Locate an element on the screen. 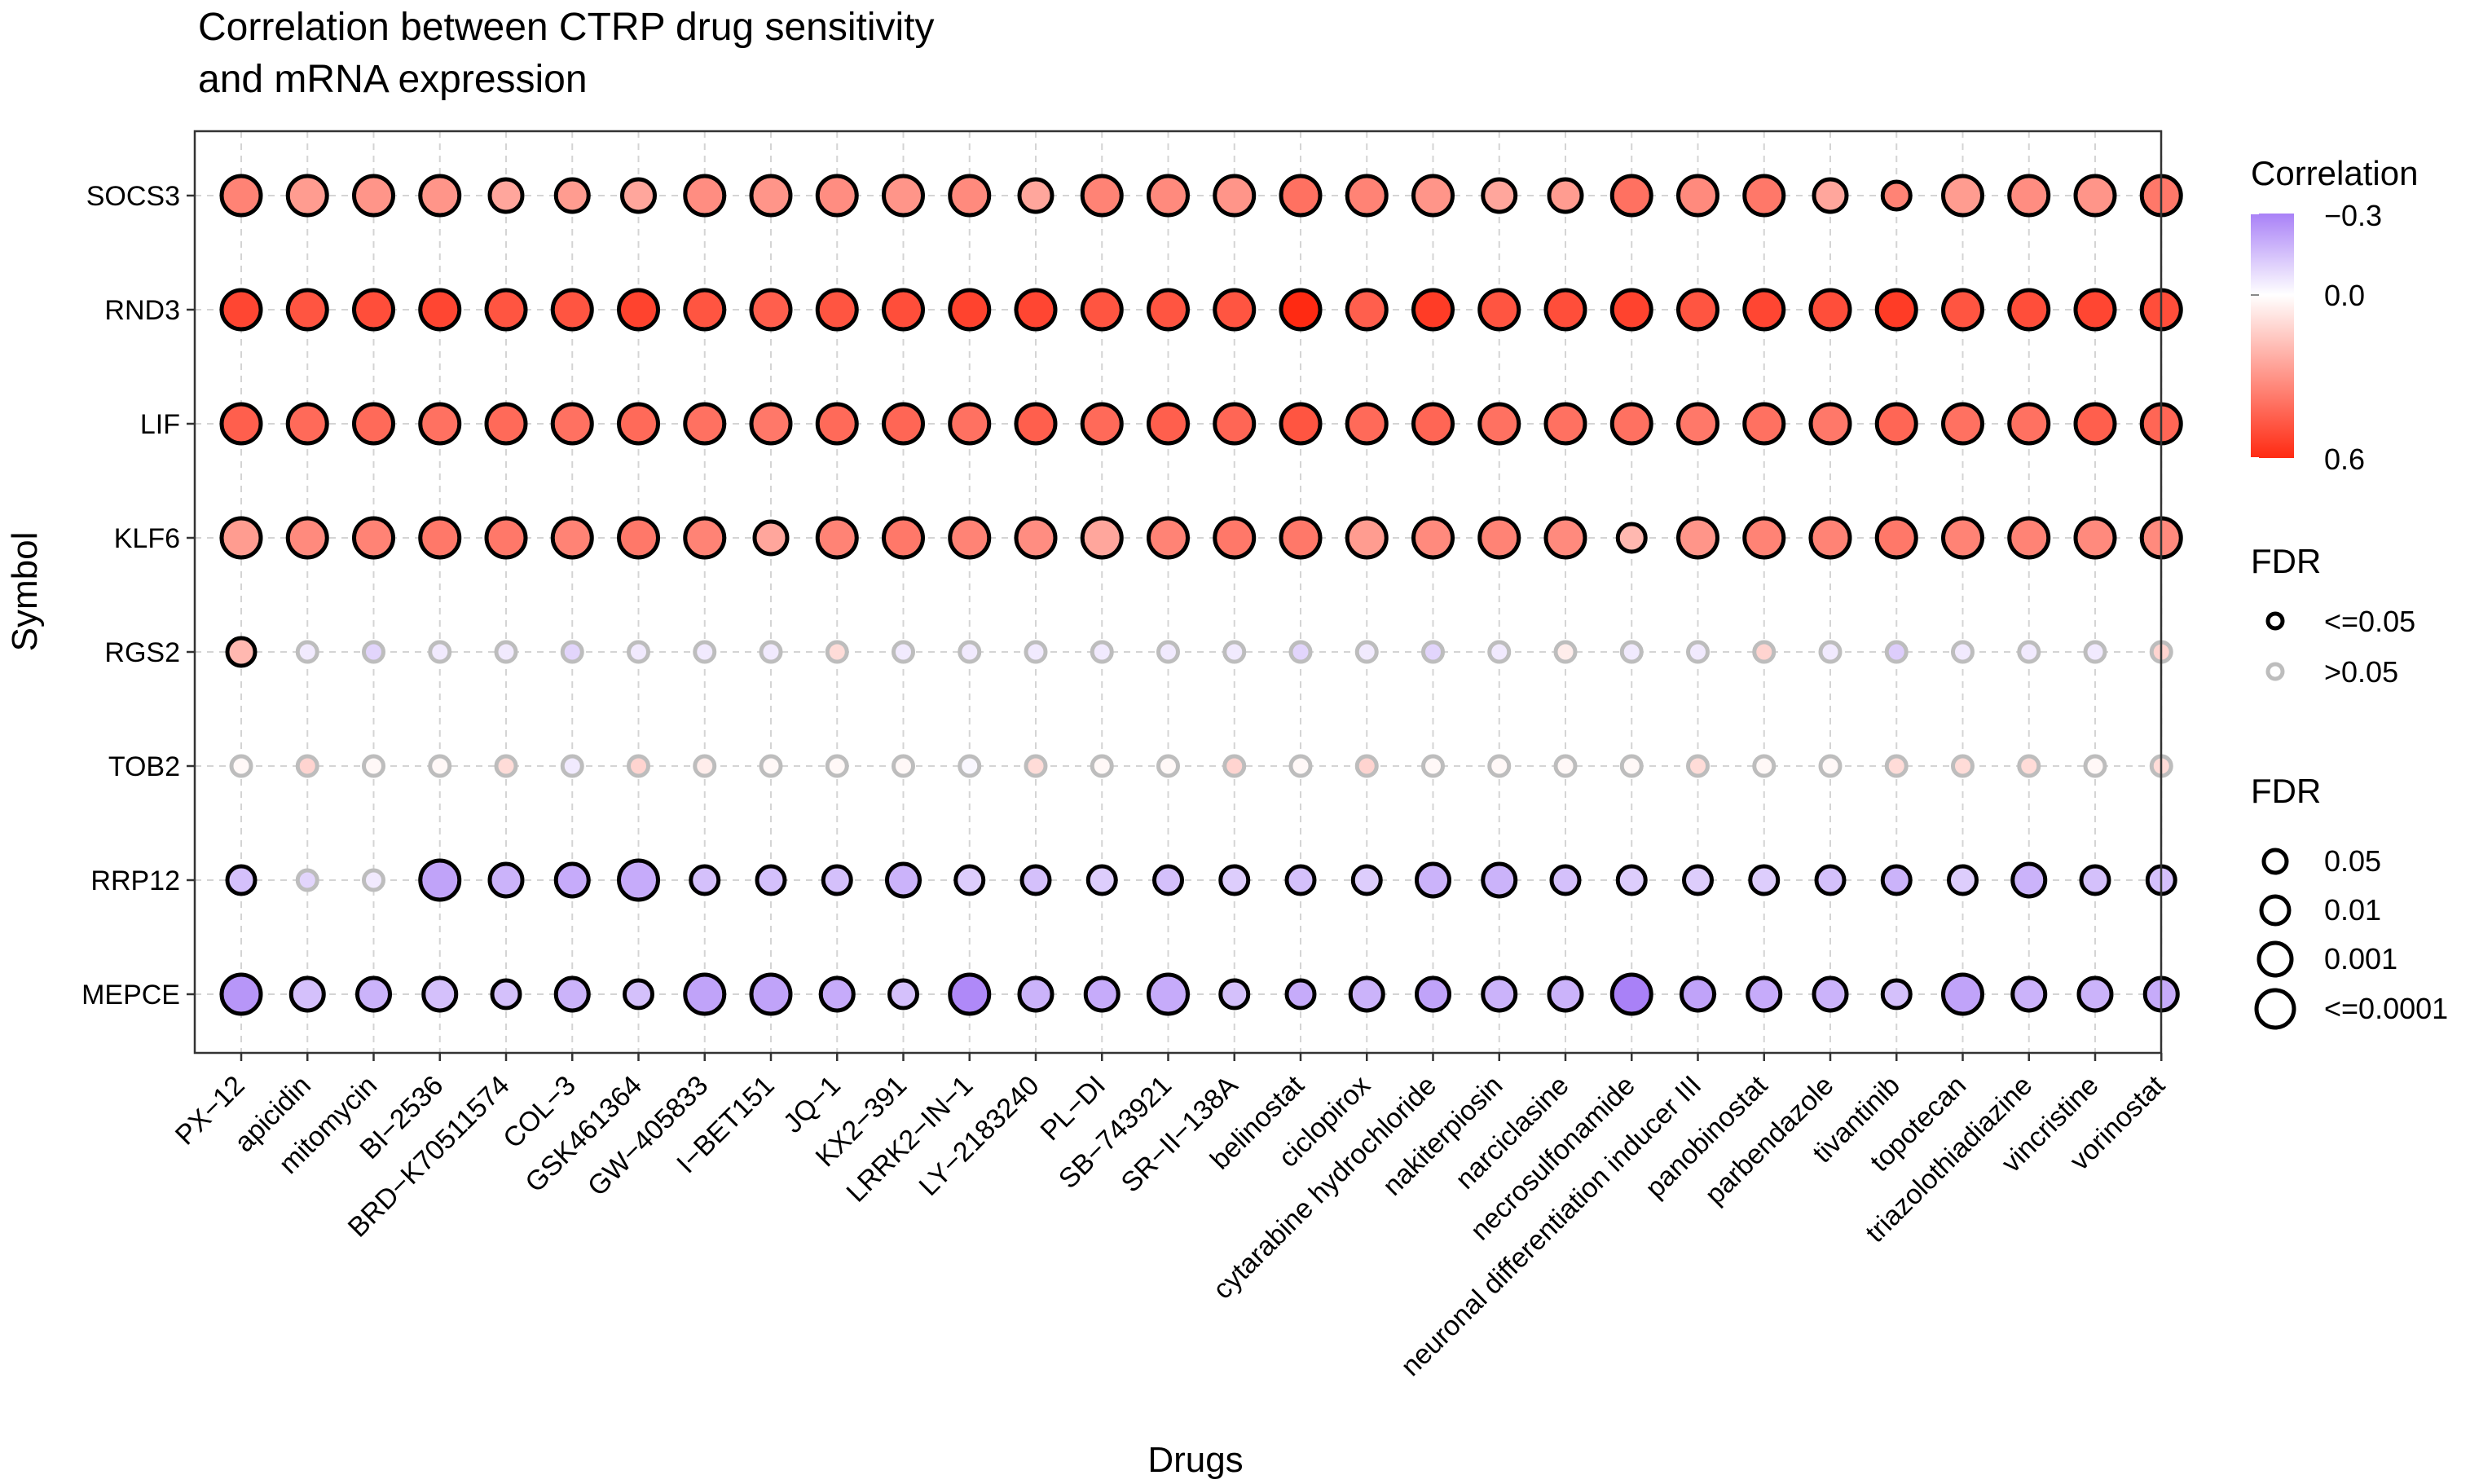  point-tob2-belinostat is located at coordinates (1300, 766).